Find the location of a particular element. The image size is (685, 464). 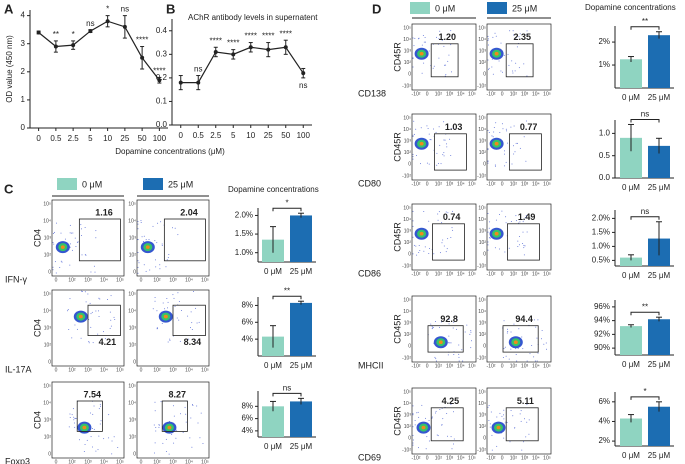

x-tick-label: 2.5 is located at coordinates (216, 135).